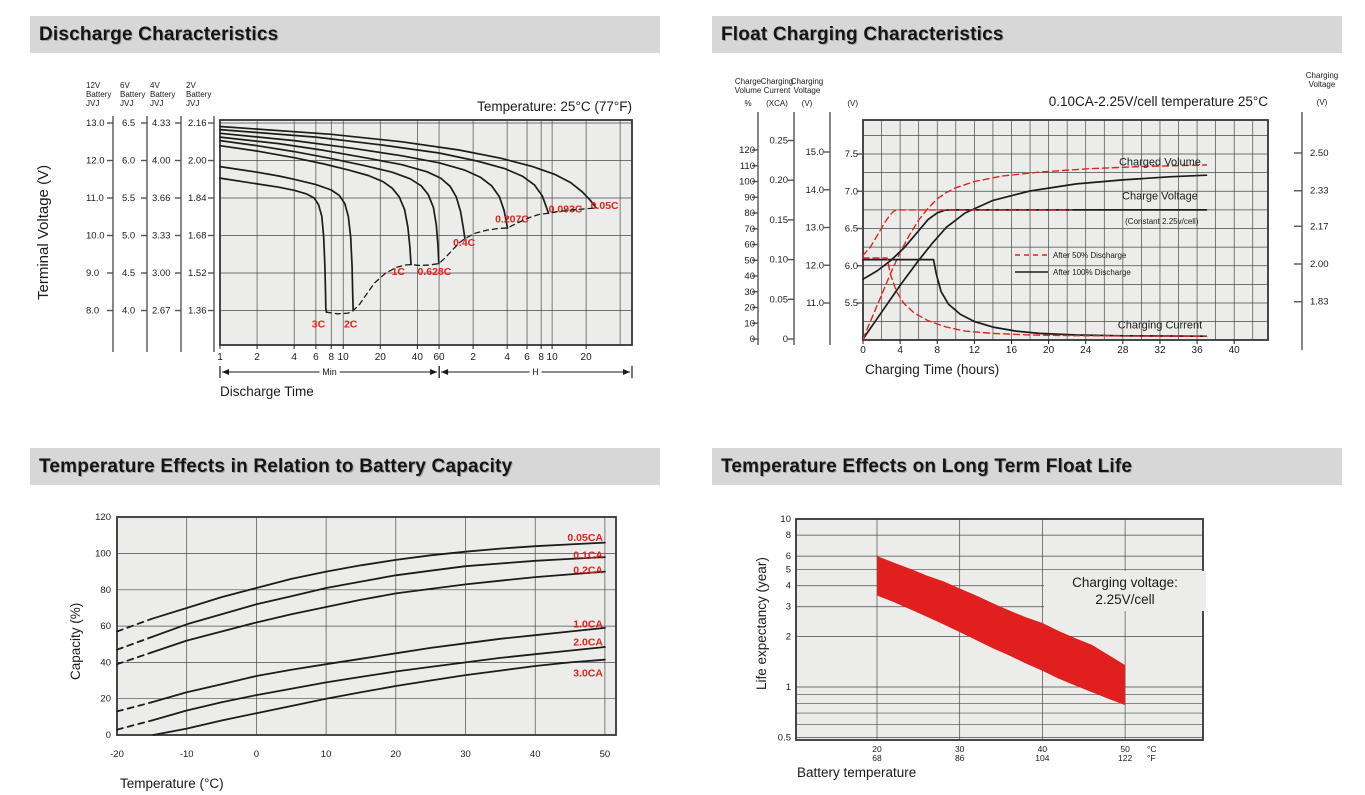 The width and height of the screenshot is (1365, 795). I want to click on svg-text: Life expectancy (year), so click(761, 623).